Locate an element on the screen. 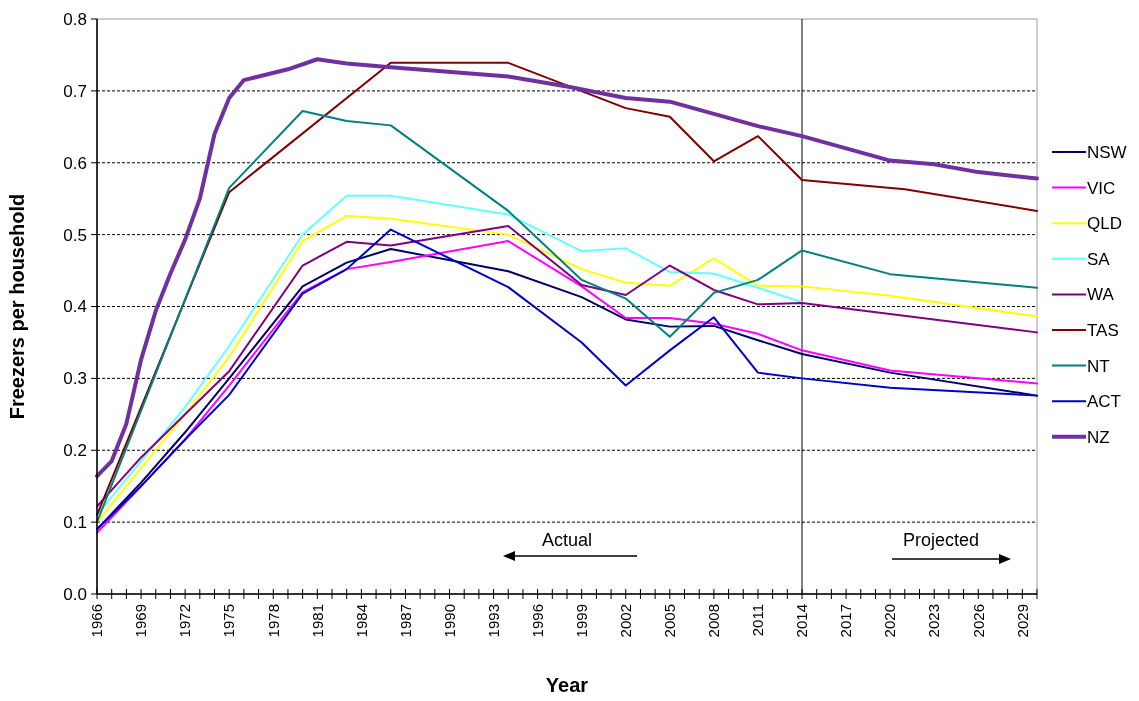 This screenshot has width=1139, height=701. y-tick-label: 0.6 is located at coordinates (75, 163).